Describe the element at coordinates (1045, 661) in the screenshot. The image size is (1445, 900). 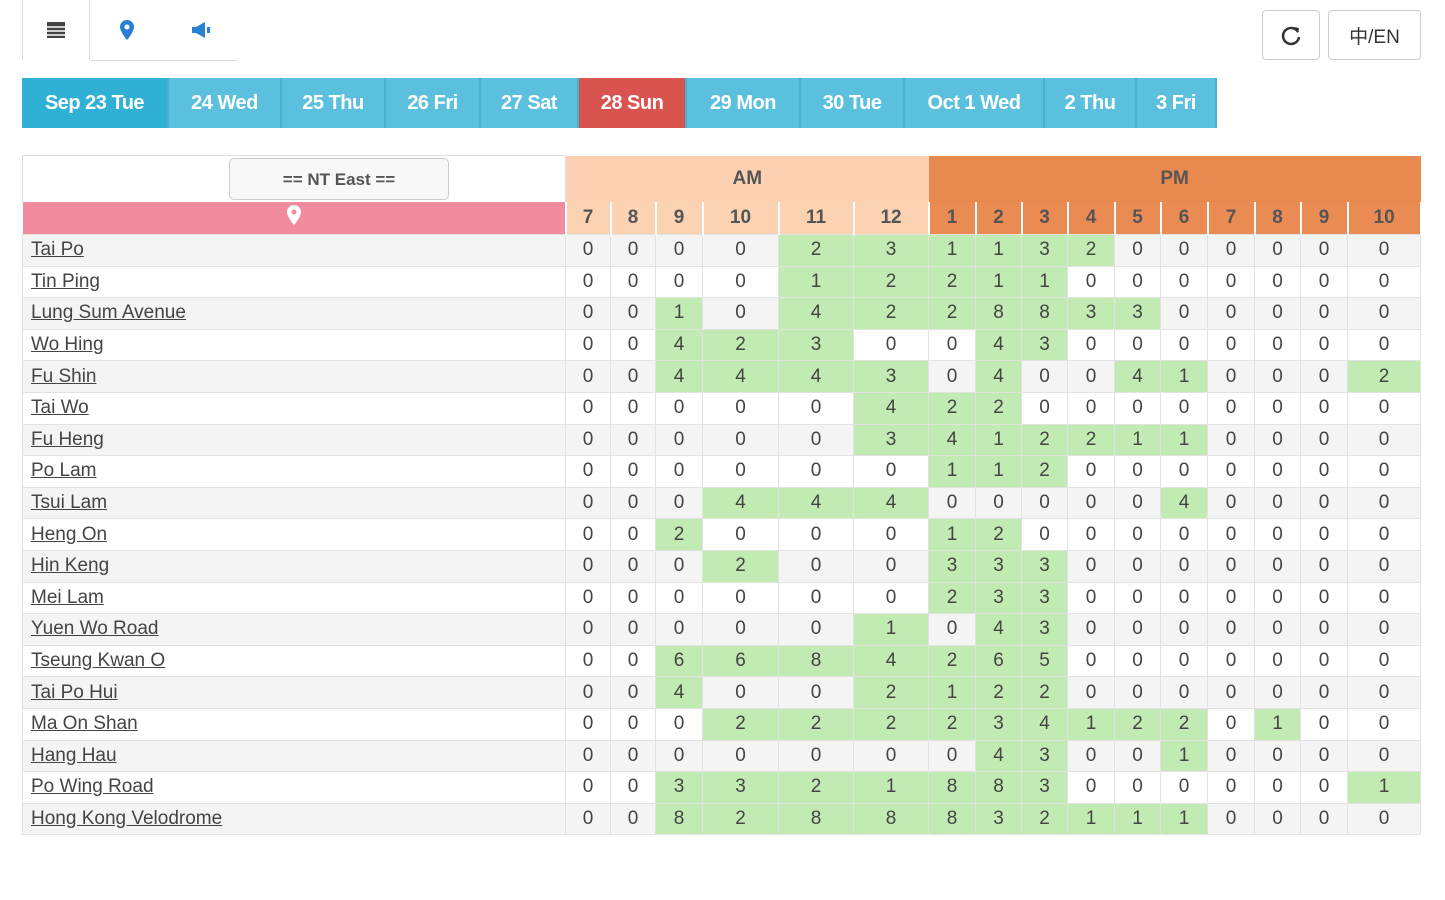
I see `count-cell: 5` at that location.